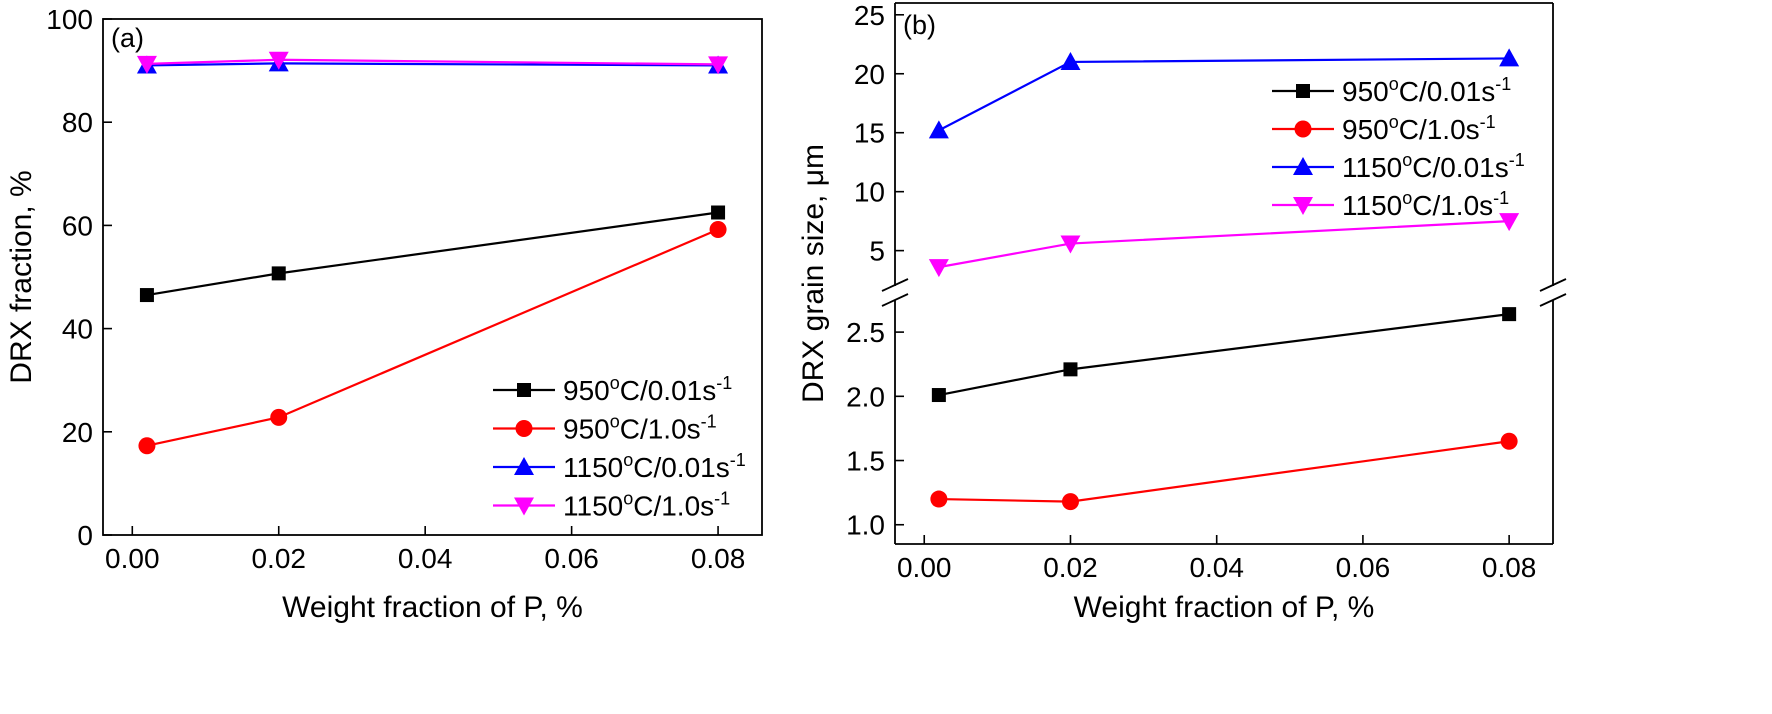 Image resolution: width=1772 pixels, height=714 pixels. What do you see at coordinates (21, 276) in the screenshot?
I see `y-axis-label: DRX fraction, %` at bounding box center [21, 276].